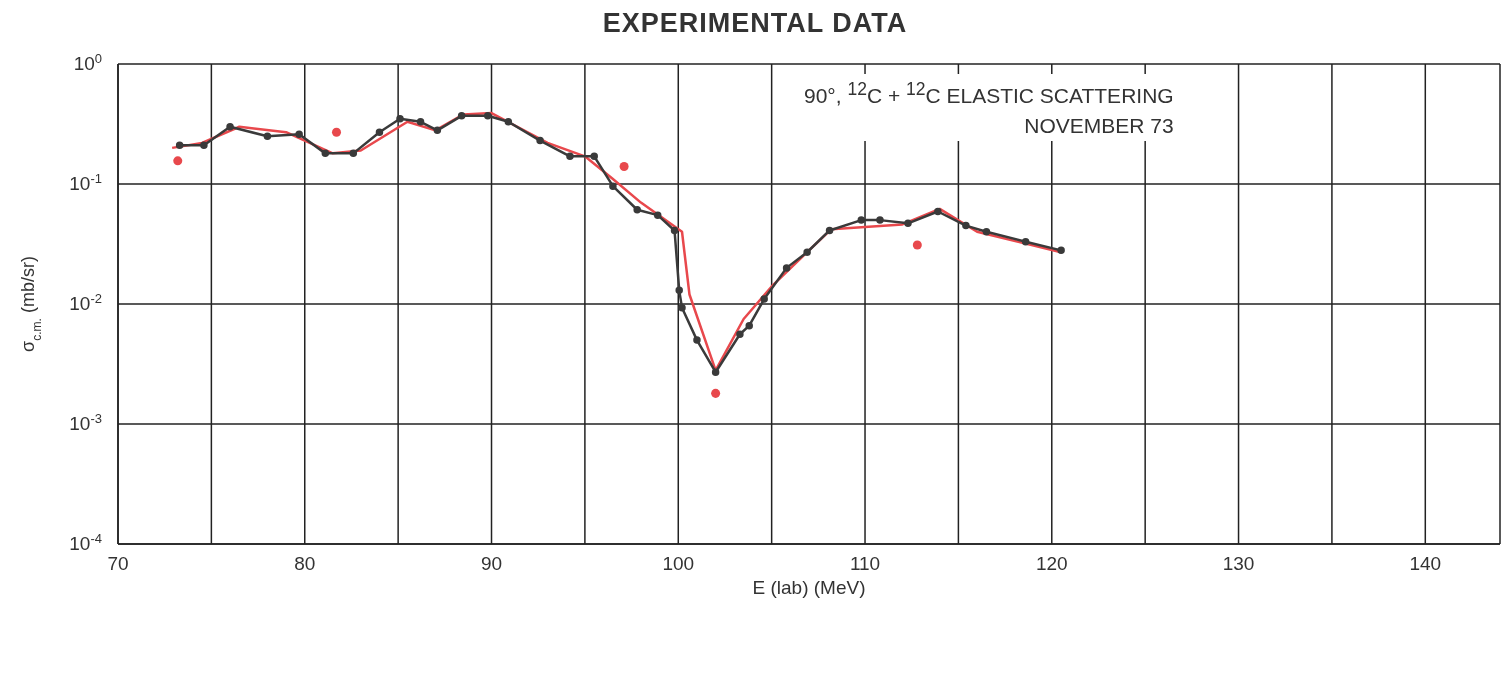 The image size is (1510, 674). Describe the element at coordinates (678, 563) in the screenshot. I see `x-tick-label: 100` at that location.